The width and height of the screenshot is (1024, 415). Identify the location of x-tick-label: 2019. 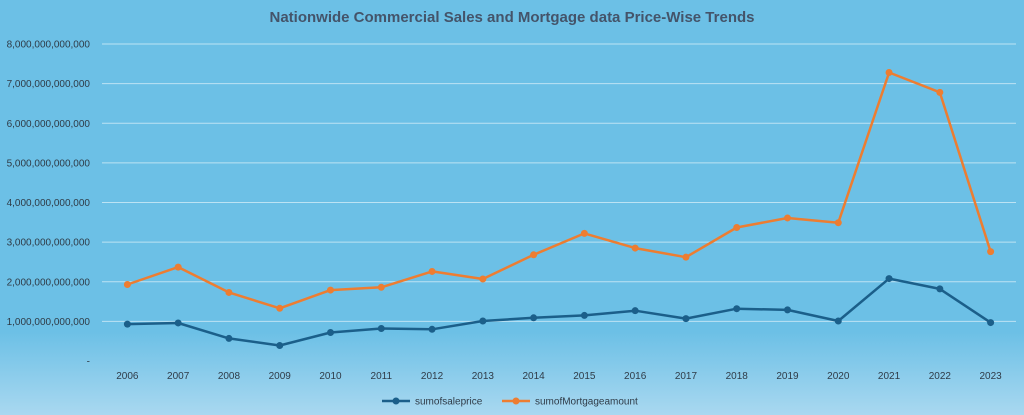
(787, 376).